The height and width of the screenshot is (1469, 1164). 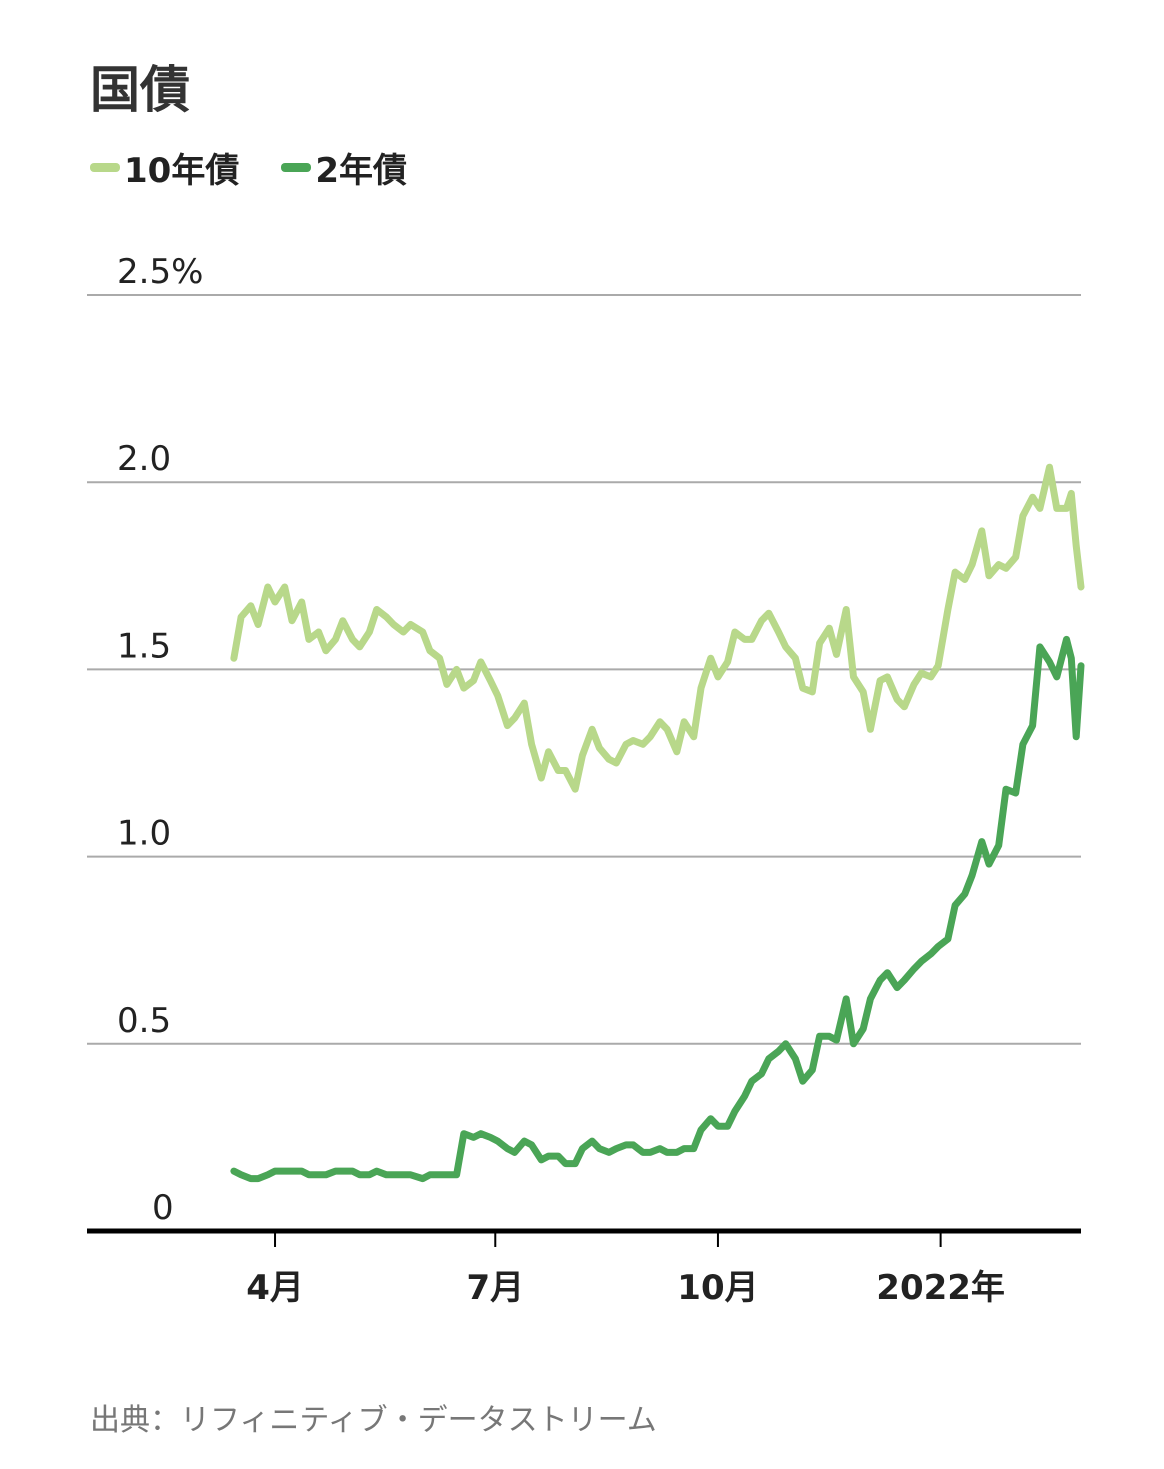 I want to click on y-tick-label-4: 2.0, so click(x=144, y=459).